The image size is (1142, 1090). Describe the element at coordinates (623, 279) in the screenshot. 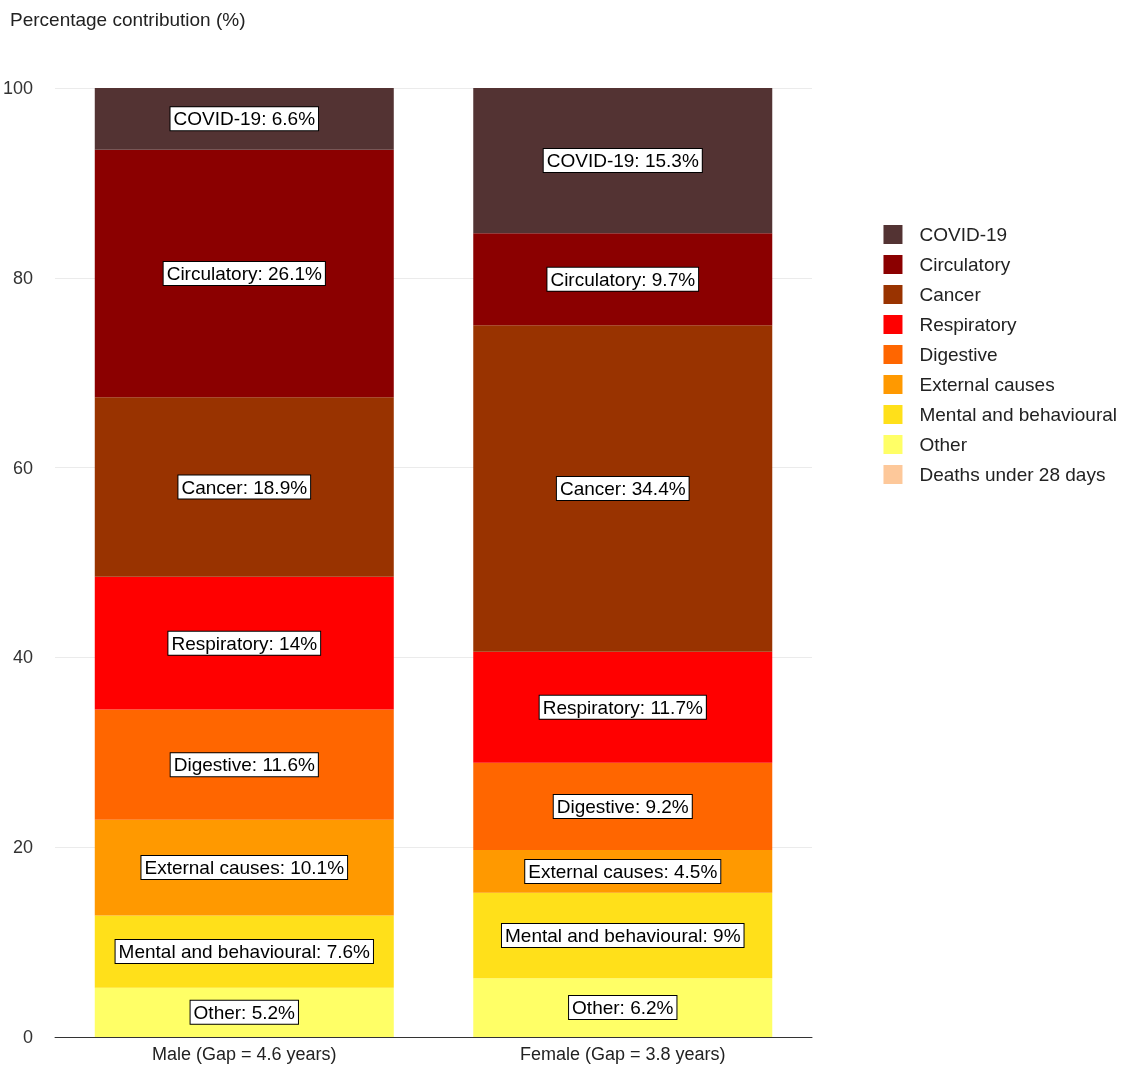

I see `data-label: Circulatory: 9.7%` at that location.